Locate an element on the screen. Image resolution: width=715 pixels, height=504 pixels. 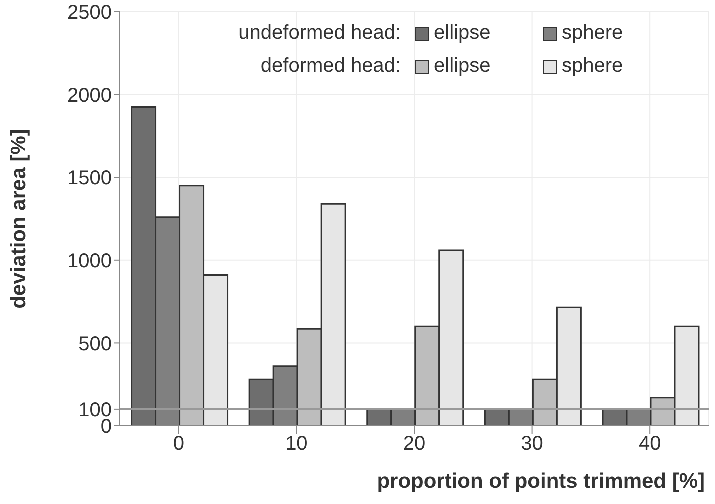
x-tick-label: 10 is located at coordinates (297, 444).